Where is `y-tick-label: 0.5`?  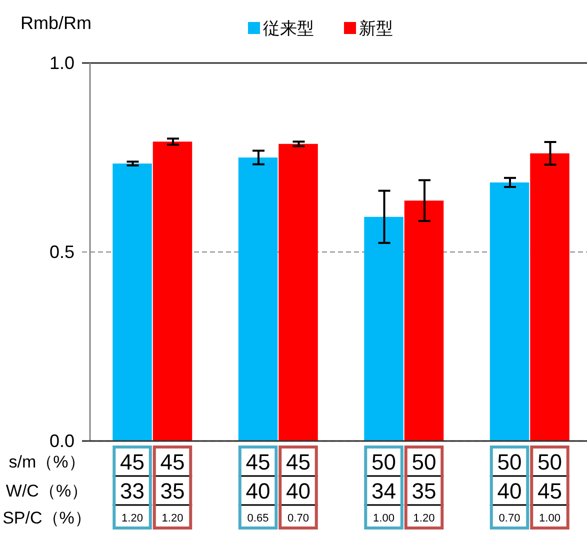
y-tick-label: 0.5 is located at coordinates (62, 252).